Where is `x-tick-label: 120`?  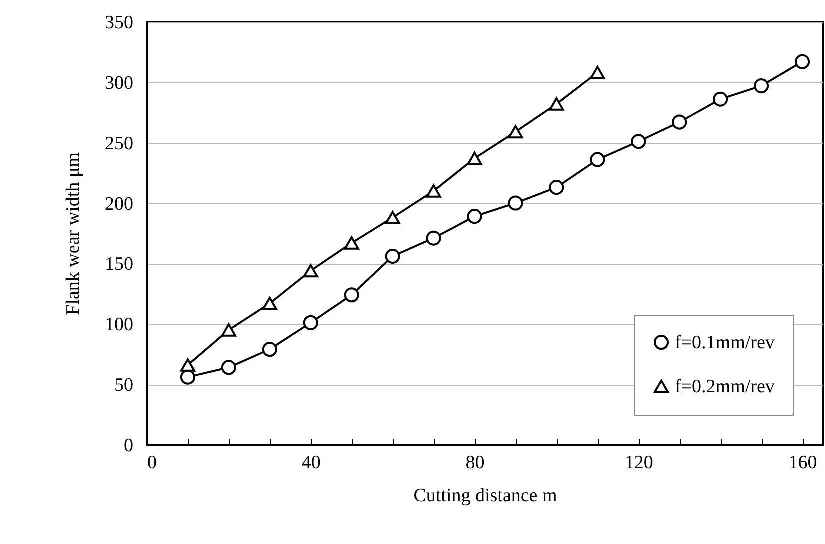 x-tick-label: 120 is located at coordinates (639, 463).